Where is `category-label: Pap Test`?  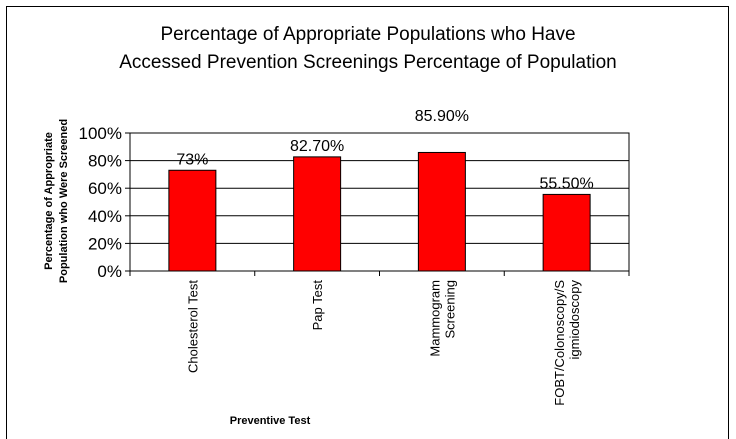 category-label: Pap Test is located at coordinates (317, 305).